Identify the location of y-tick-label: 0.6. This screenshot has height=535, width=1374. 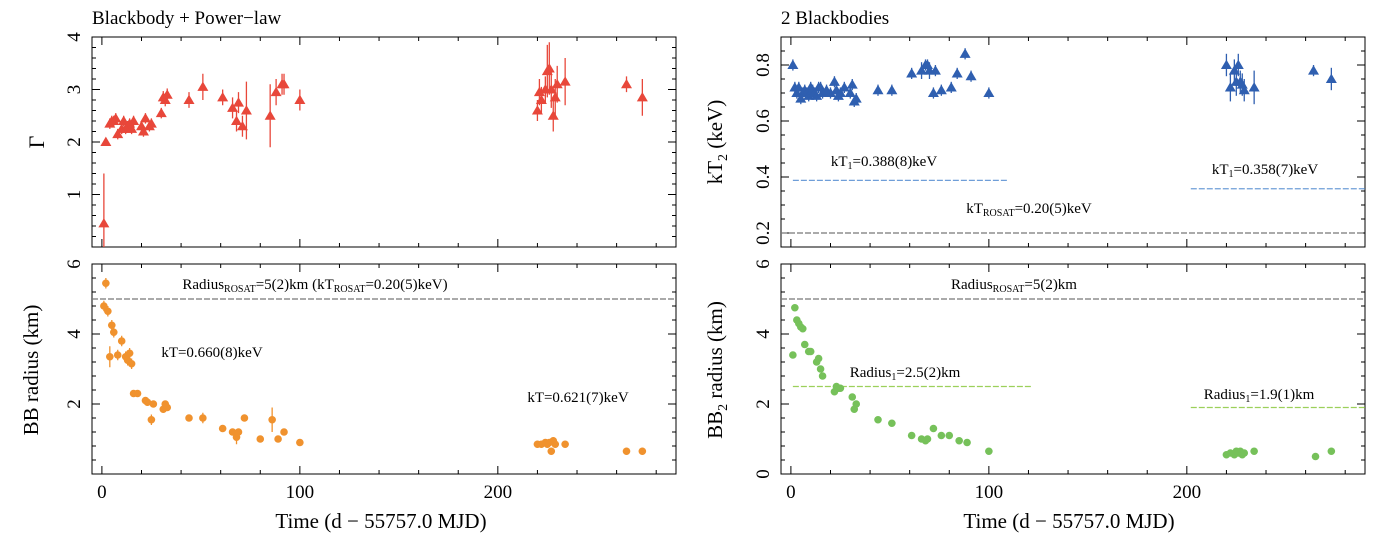
(763, 121).